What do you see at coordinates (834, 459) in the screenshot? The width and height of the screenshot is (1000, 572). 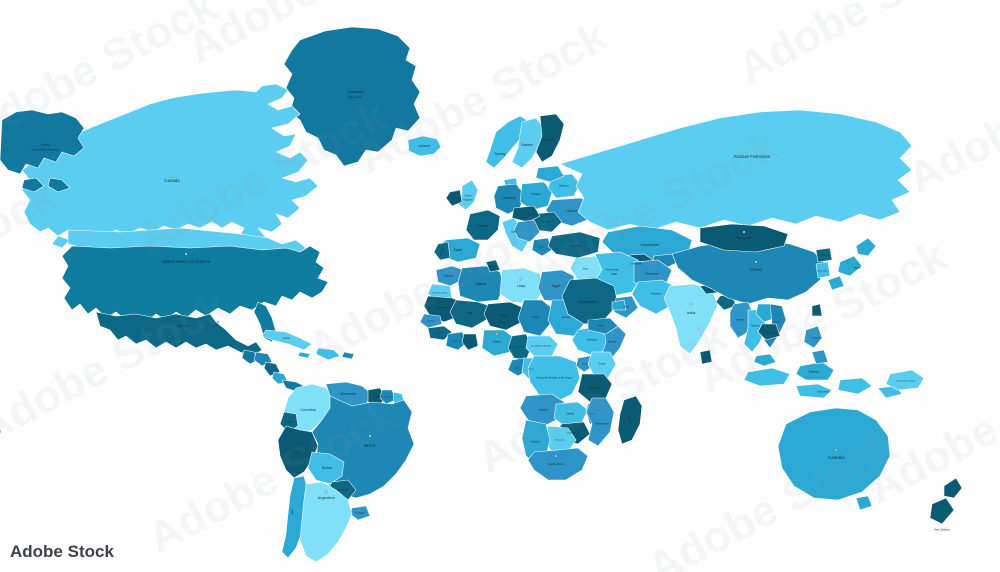 I see `country-australia` at bounding box center [834, 459].